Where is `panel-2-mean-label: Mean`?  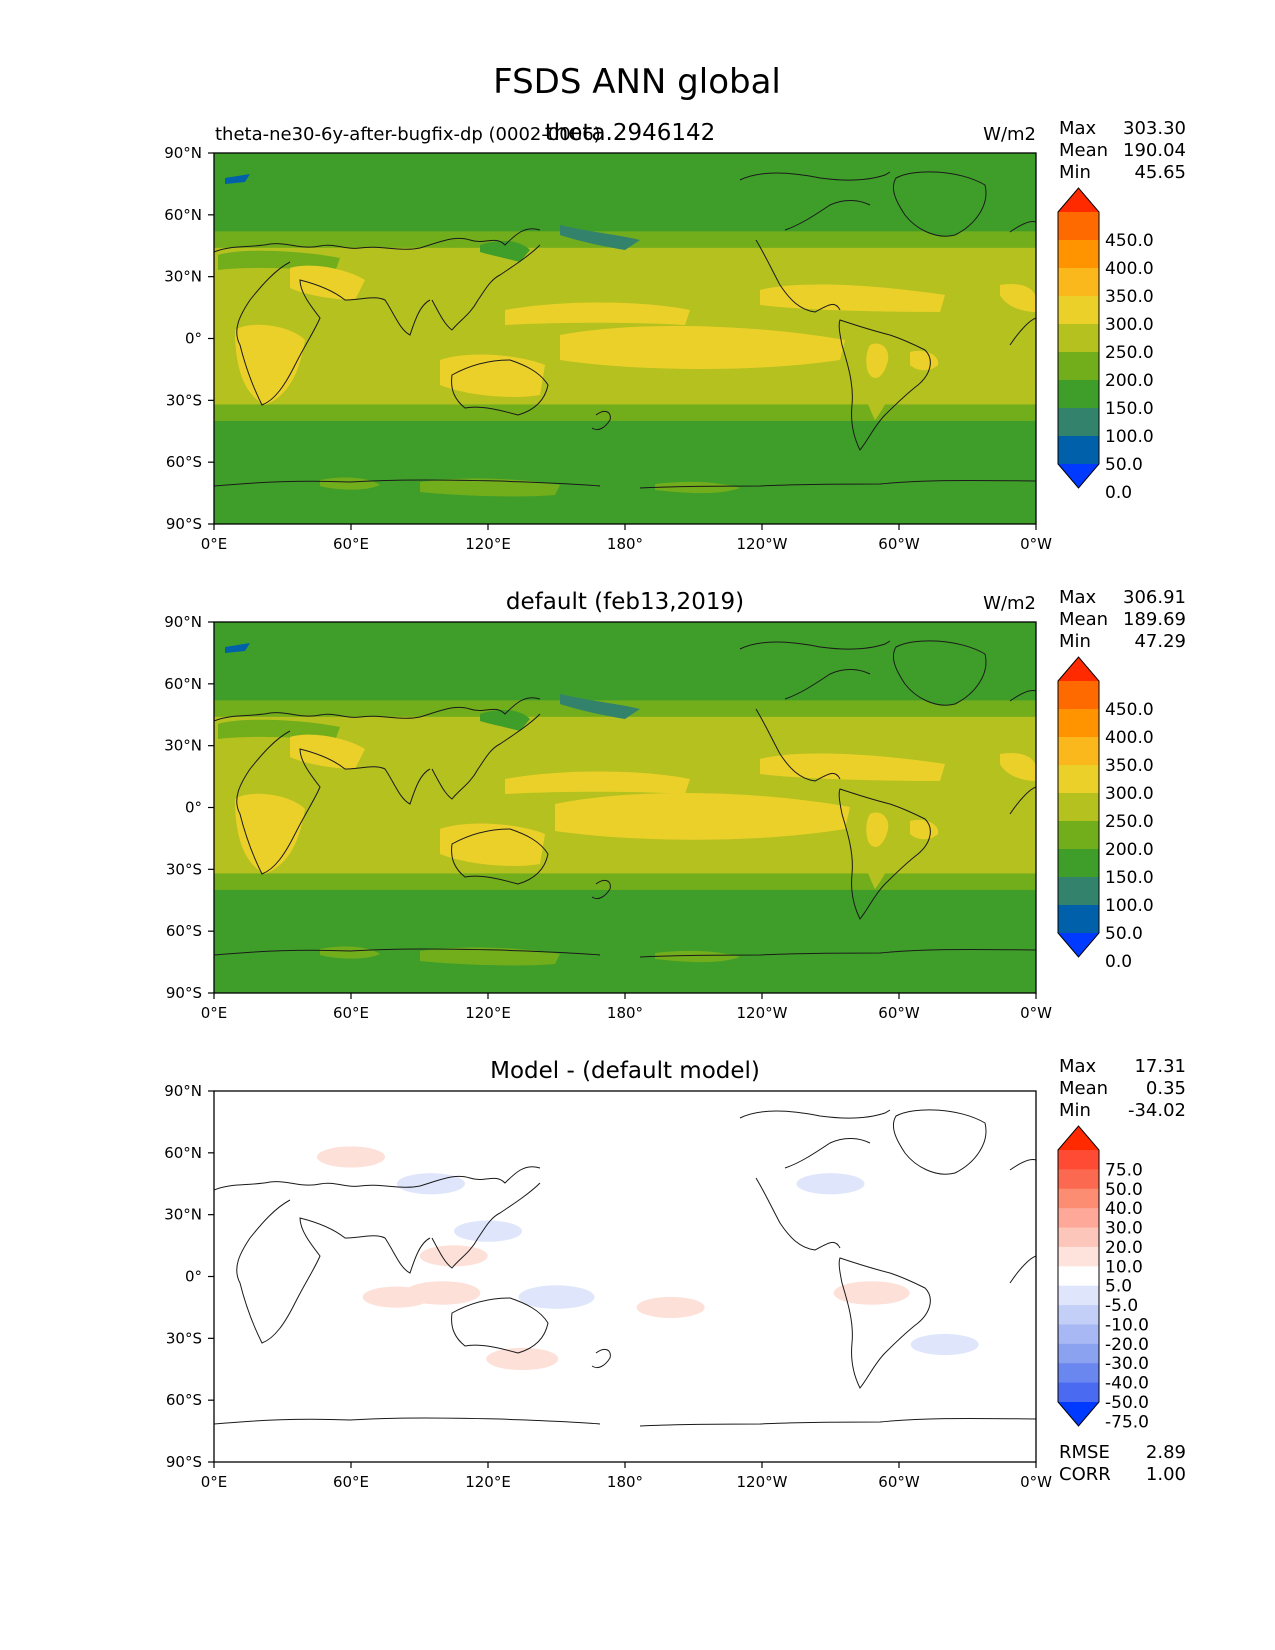
panel-2-mean-label: Mean is located at coordinates (1083, 619).